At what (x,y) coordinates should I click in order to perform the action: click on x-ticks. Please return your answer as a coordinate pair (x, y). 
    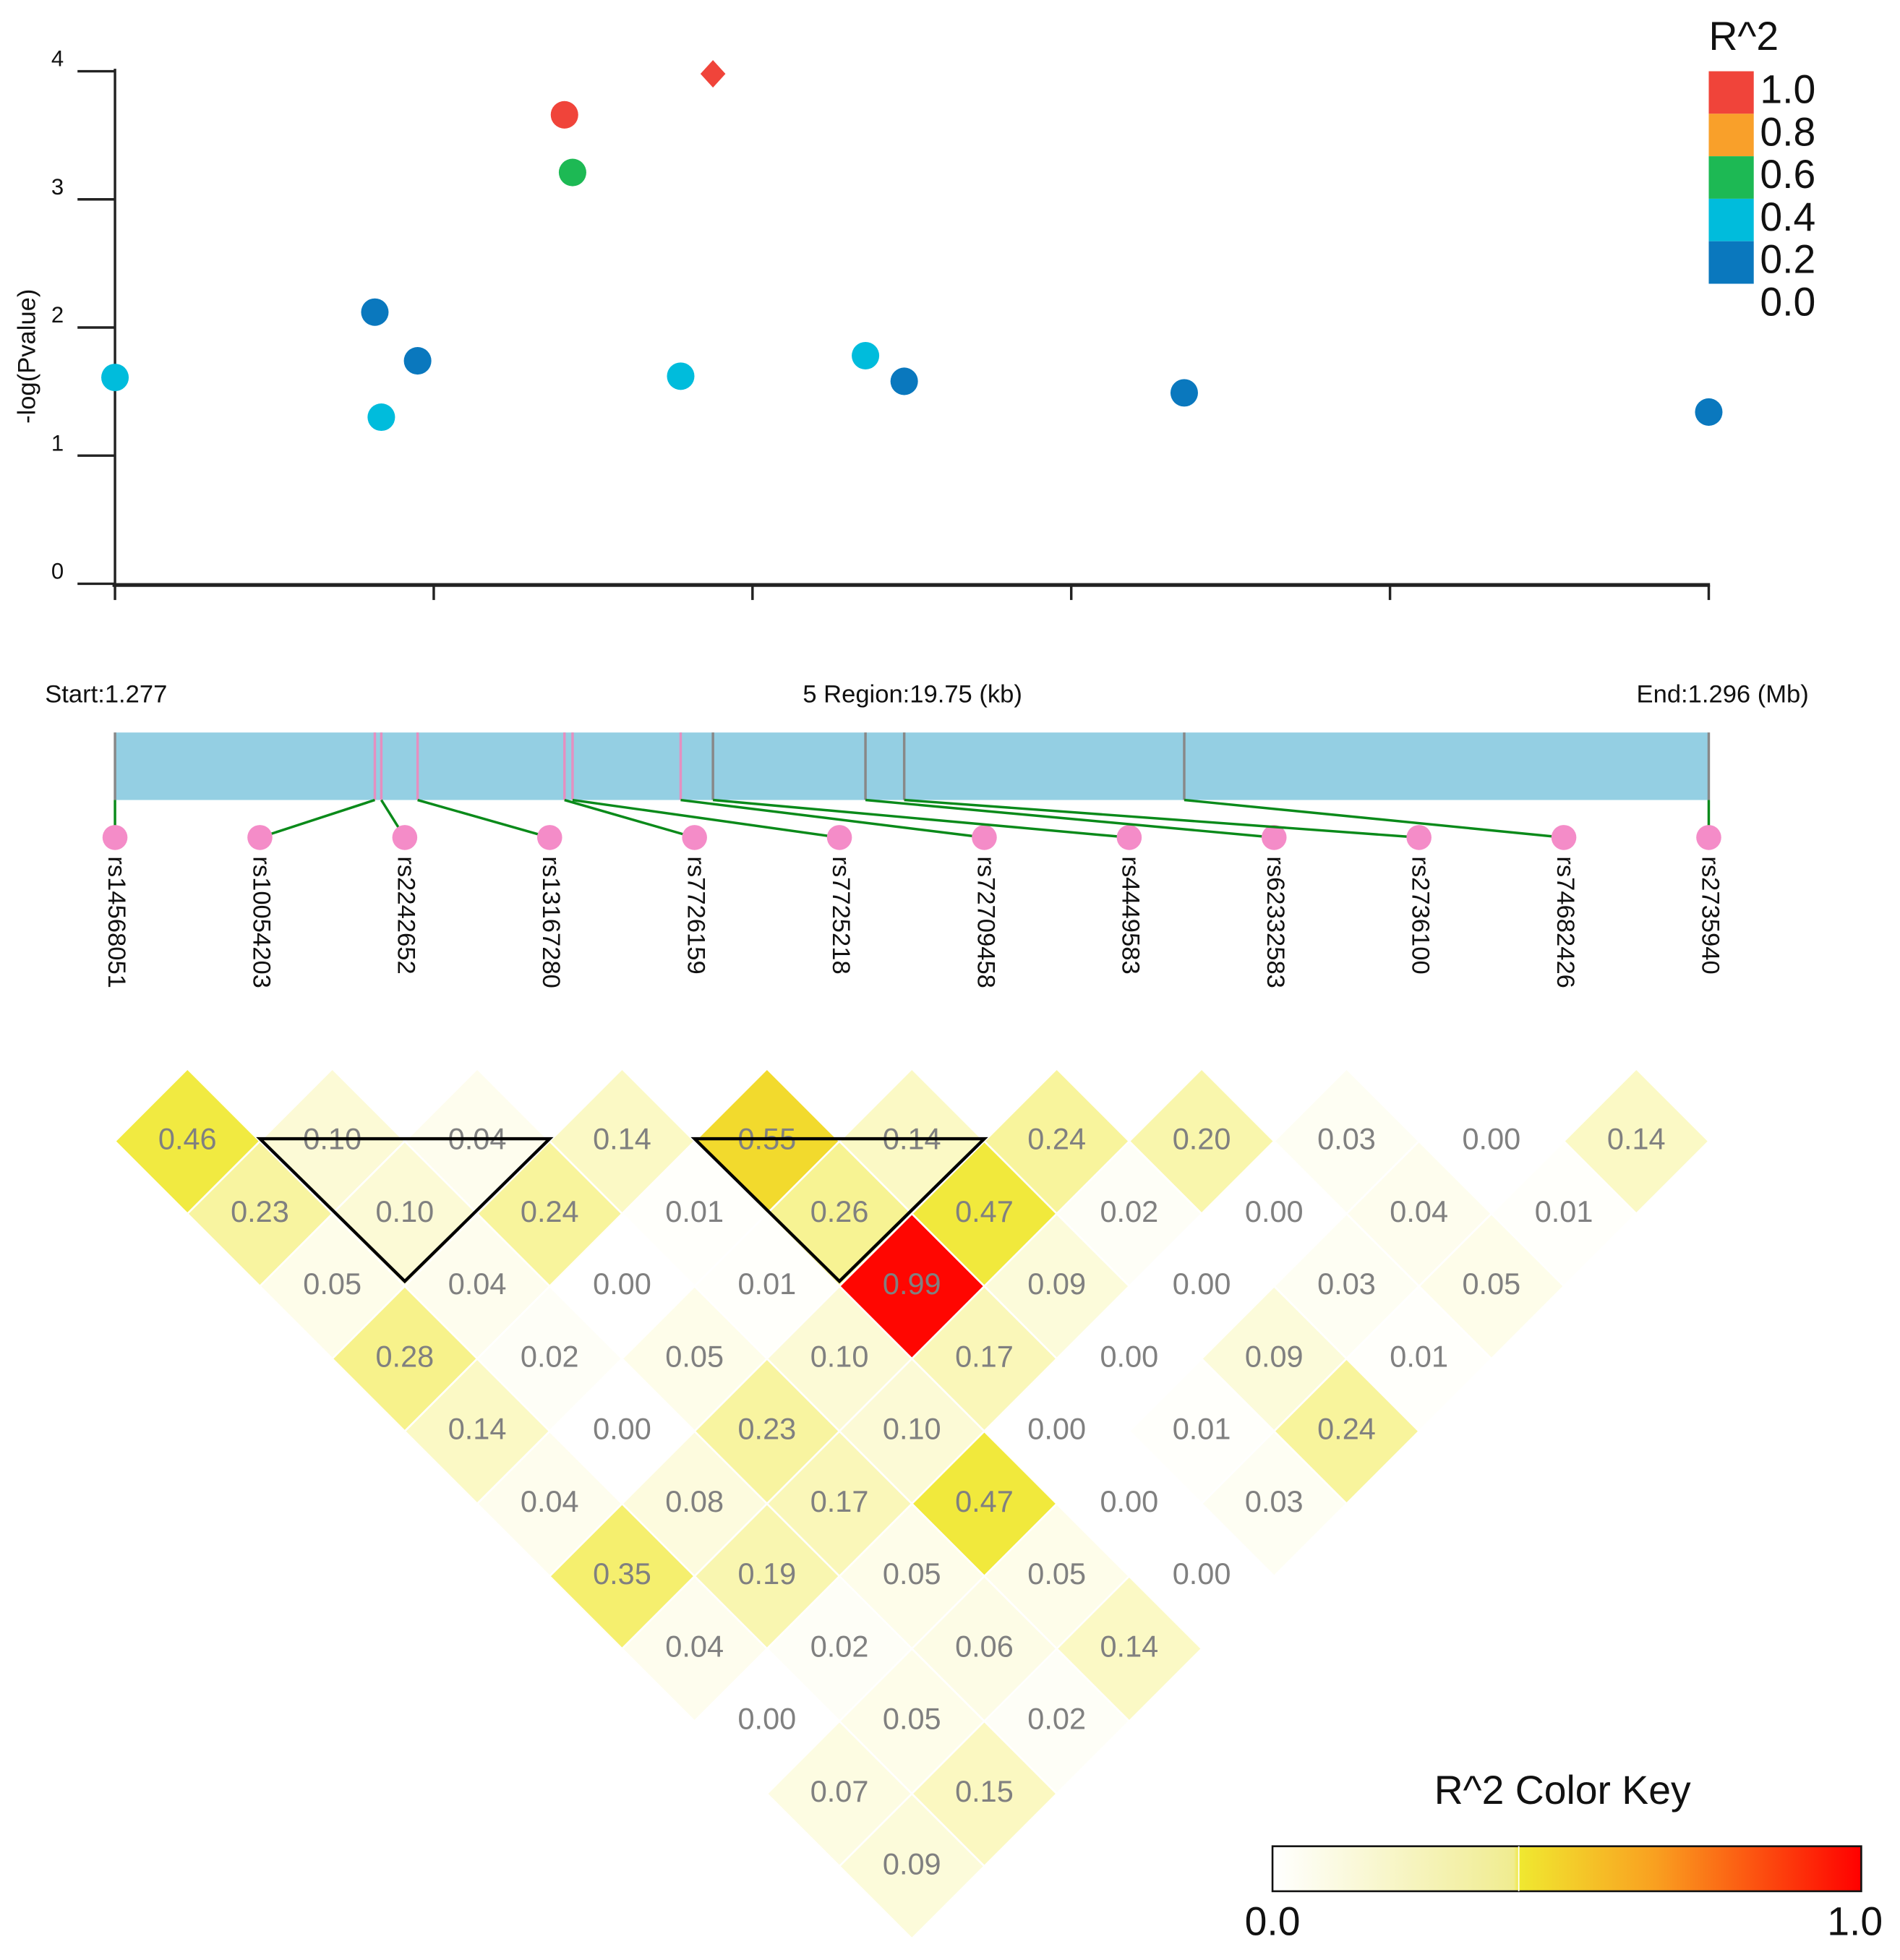
    Looking at the image, I should click on (913, 592).